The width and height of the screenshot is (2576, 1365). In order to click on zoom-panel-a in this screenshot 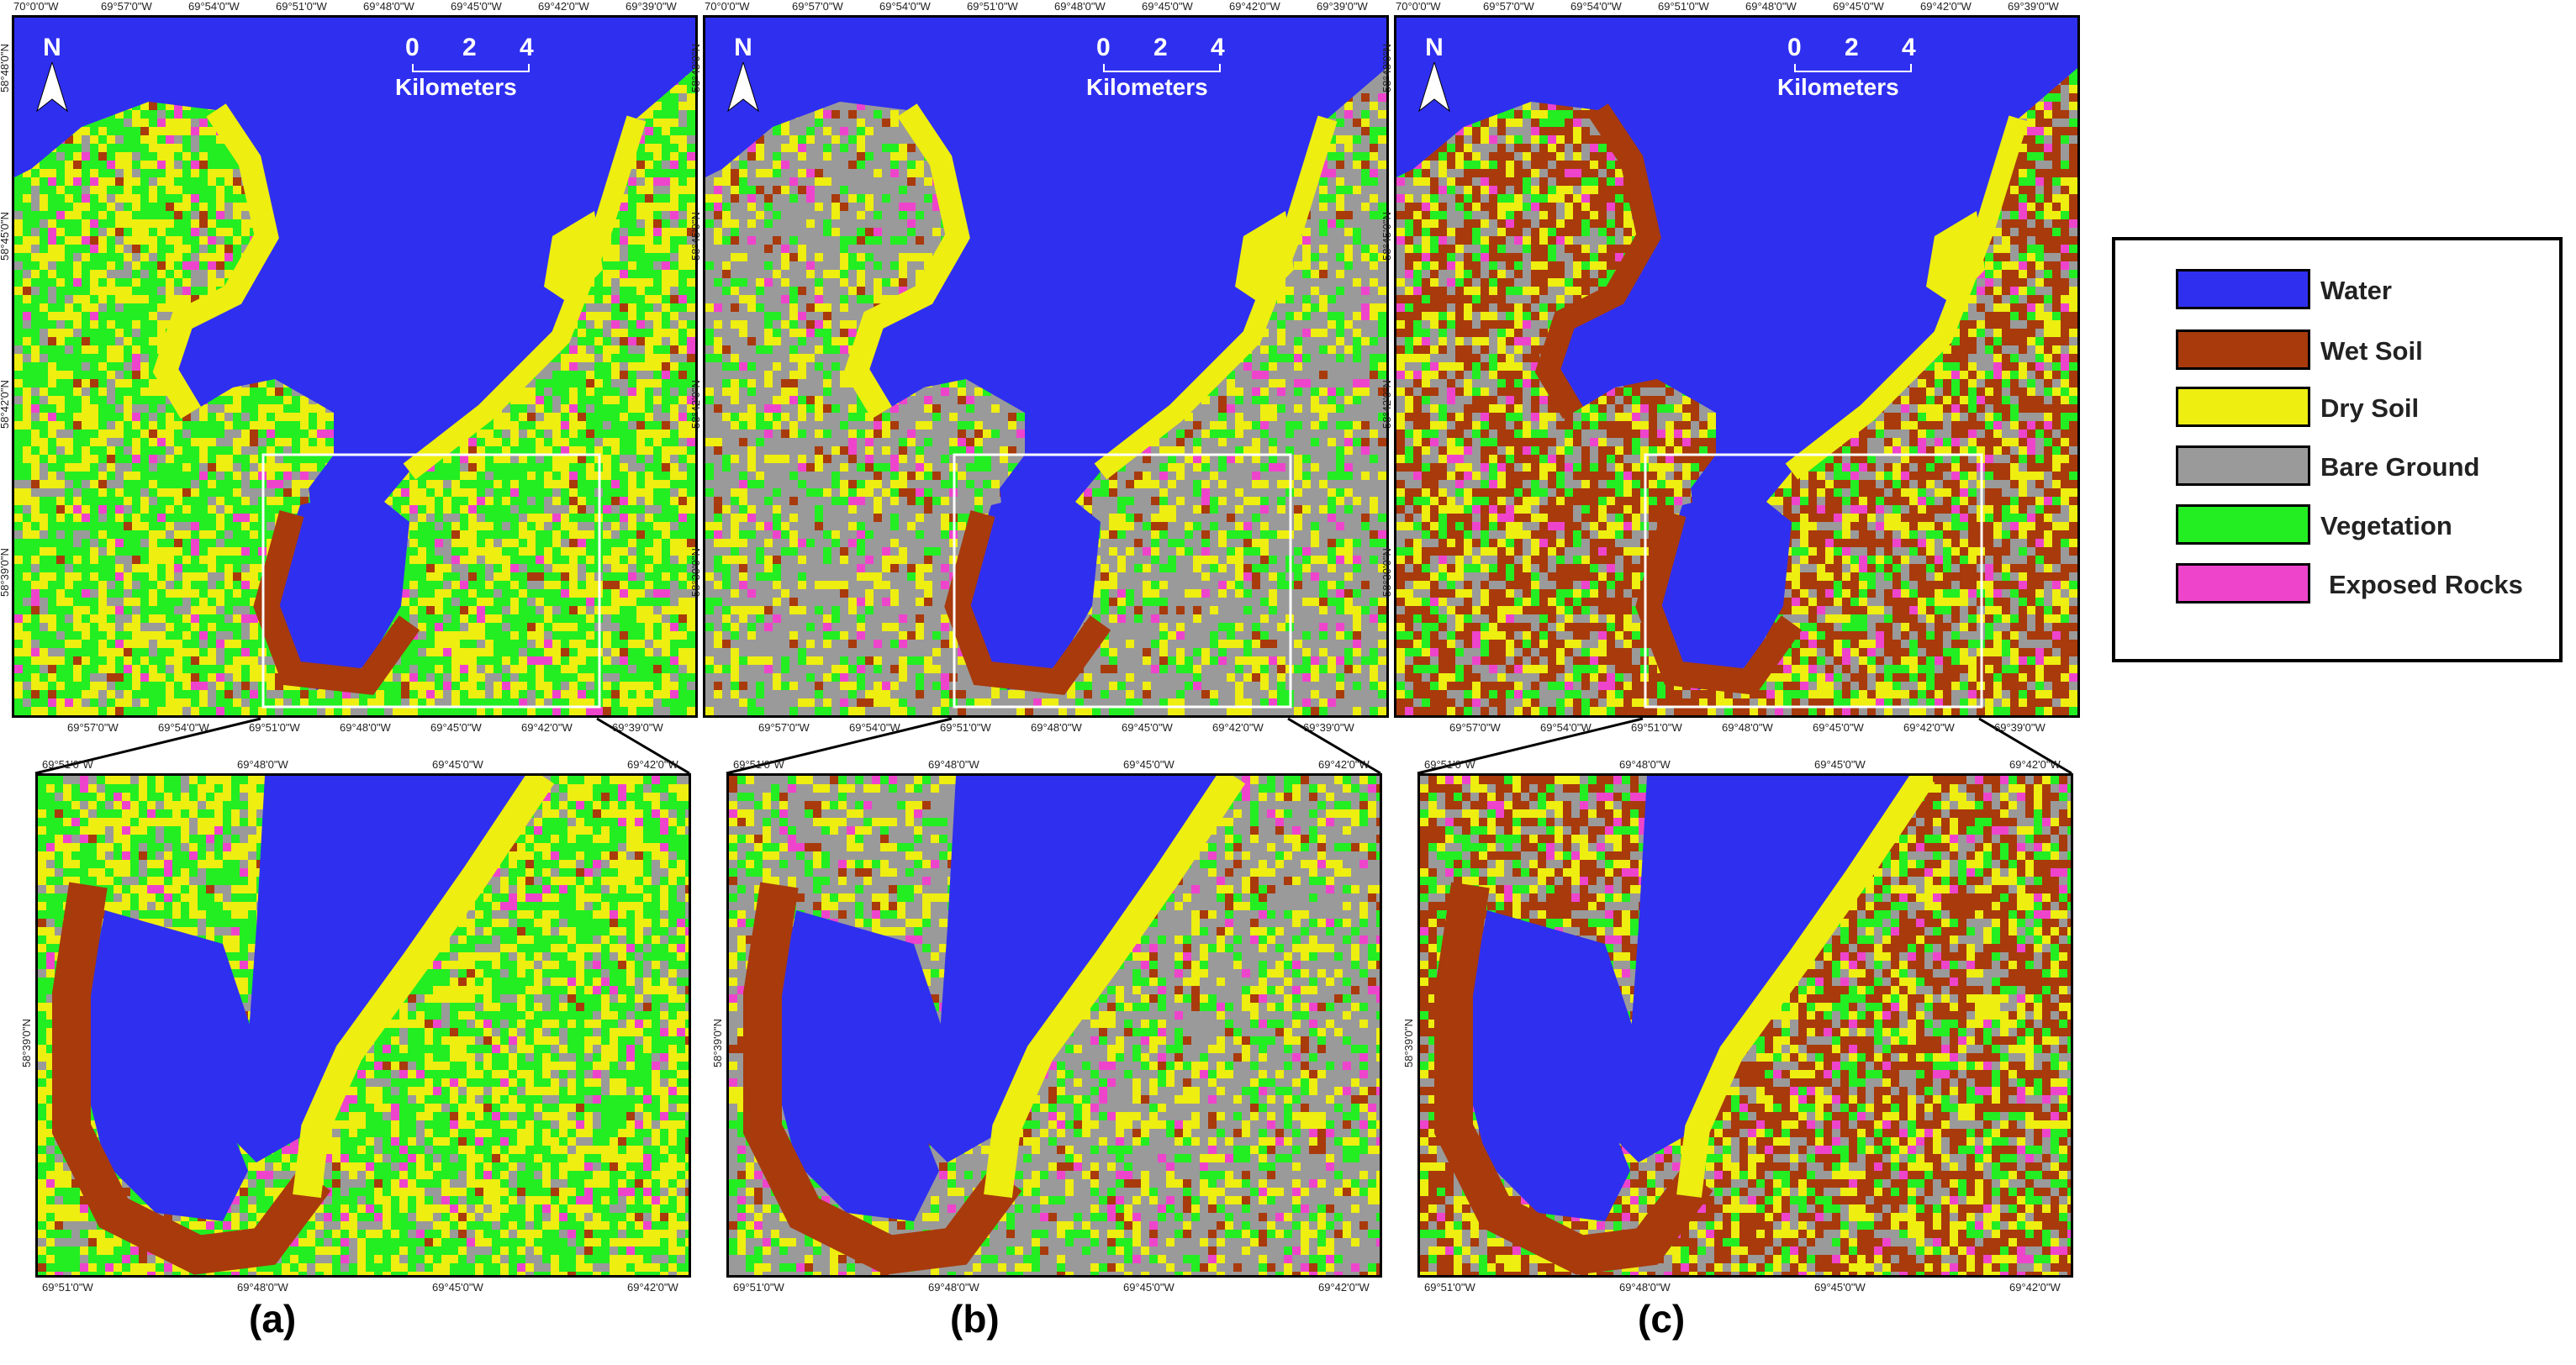, I will do `click(363, 1025)`.